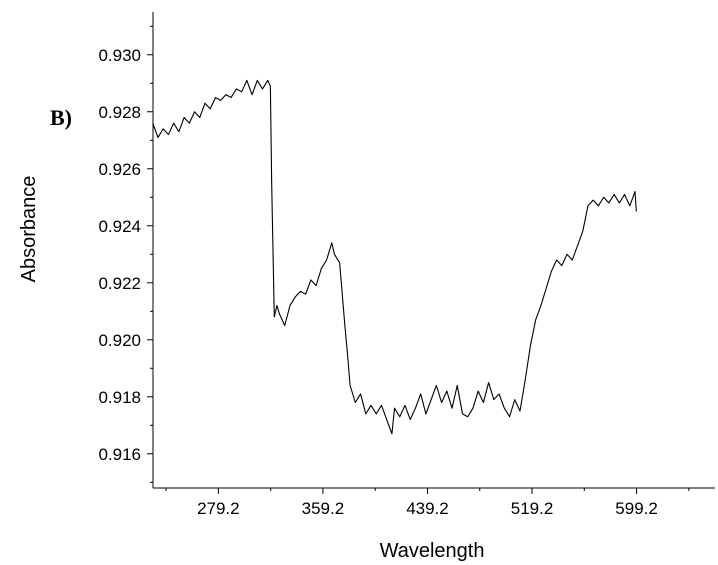  Describe the element at coordinates (432, 551) in the screenshot. I see `x-axis-title: Wavelength` at that location.